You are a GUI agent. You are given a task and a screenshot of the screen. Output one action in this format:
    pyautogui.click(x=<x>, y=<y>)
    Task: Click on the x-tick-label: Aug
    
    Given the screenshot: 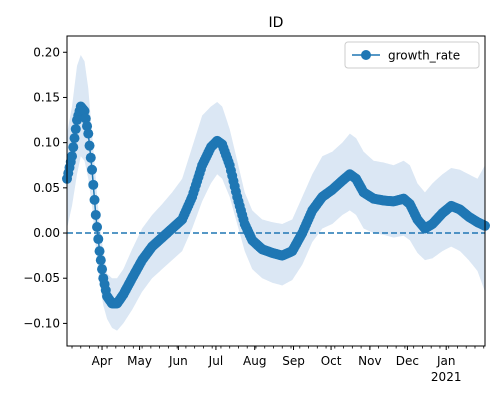 What is the action you would take?
    pyautogui.click(x=254, y=361)
    